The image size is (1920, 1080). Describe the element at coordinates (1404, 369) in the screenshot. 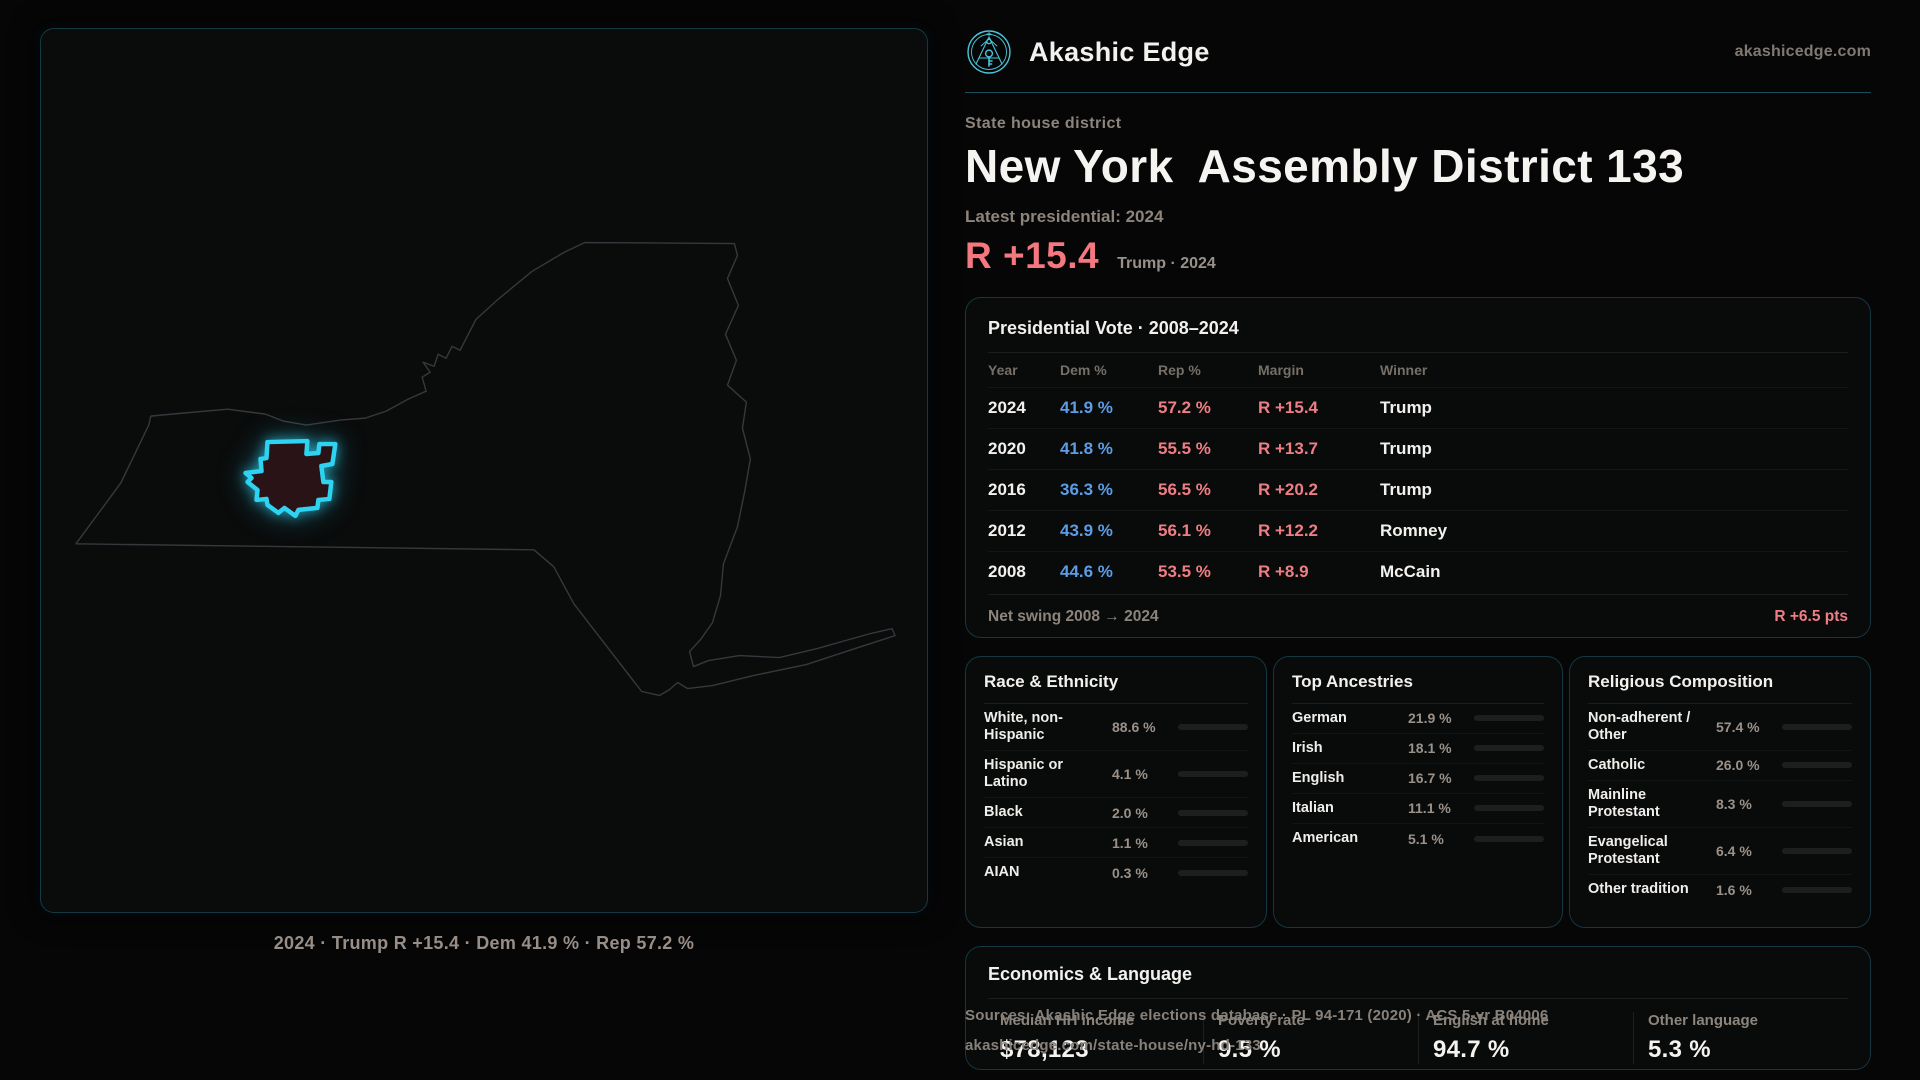

I see `col-winner: Winner` at that location.